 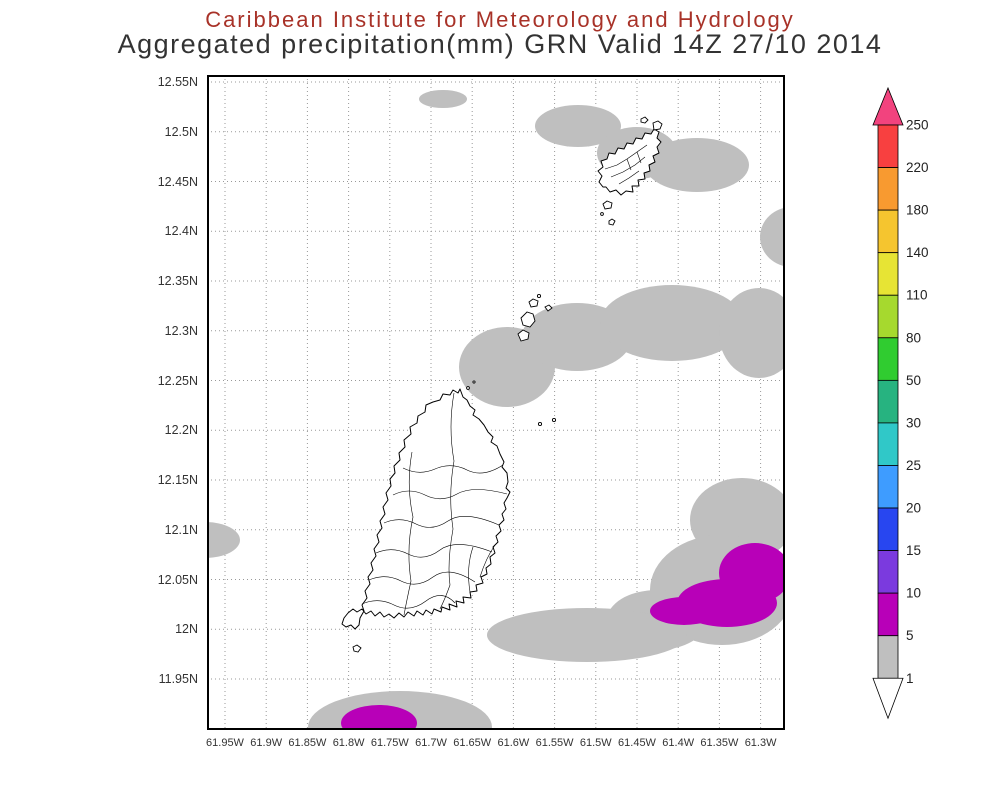 I want to click on colorbar-tick-label: 180, so click(x=917, y=210).